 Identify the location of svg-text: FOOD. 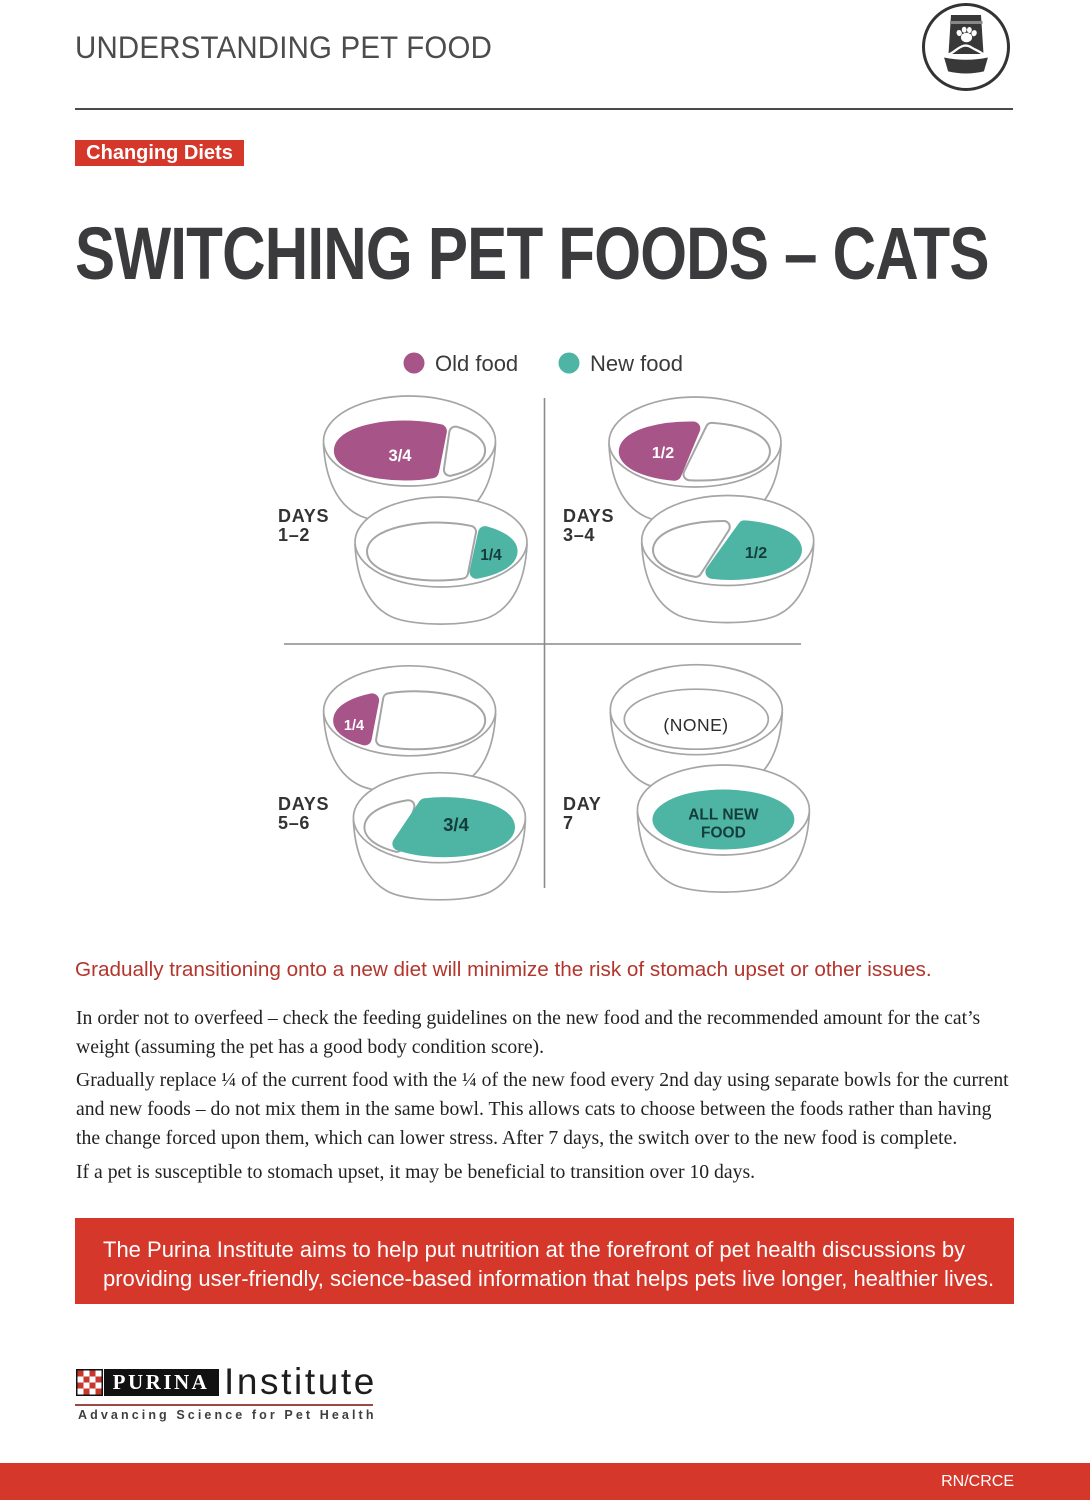
(723, 833).